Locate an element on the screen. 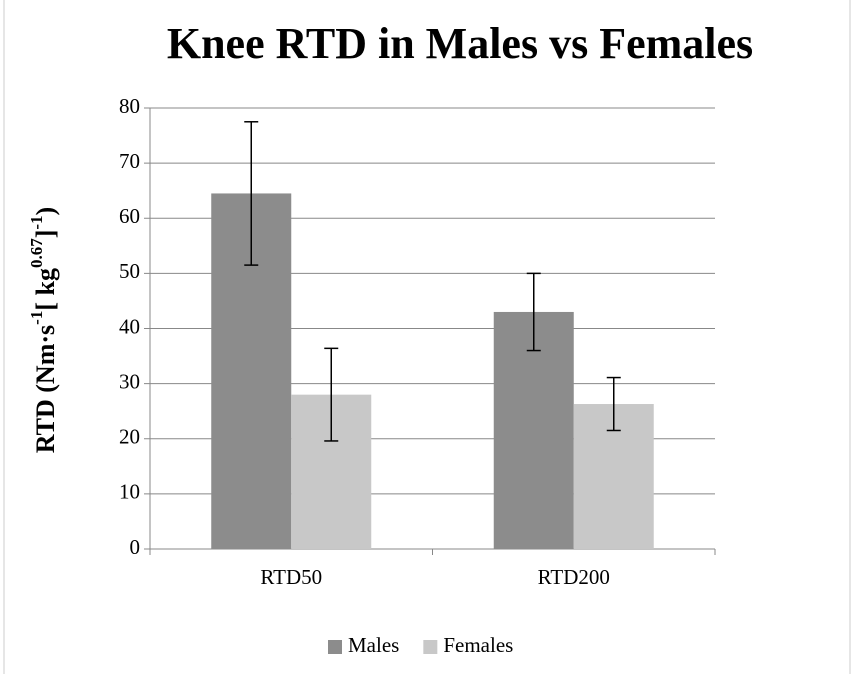 This screenshot has width=860, height=674. y-axis-label: RTD (Nm·s-1[ kg0.67]-1) is located at coordinates (43, 330).